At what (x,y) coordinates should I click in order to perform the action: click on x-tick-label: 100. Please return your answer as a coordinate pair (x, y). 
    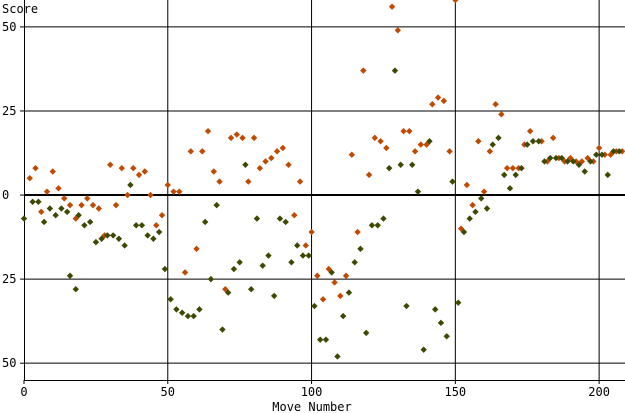
    Looking at the image, I should click on (312, 392).